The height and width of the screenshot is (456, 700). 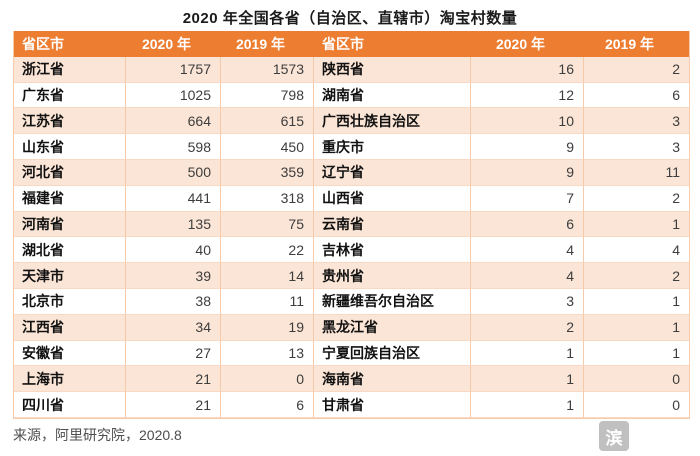 What do you see at coordinates (392, 250) in the screenshot?
I see `table-cell-province: 吉林省` at bounding box center [392, 250].